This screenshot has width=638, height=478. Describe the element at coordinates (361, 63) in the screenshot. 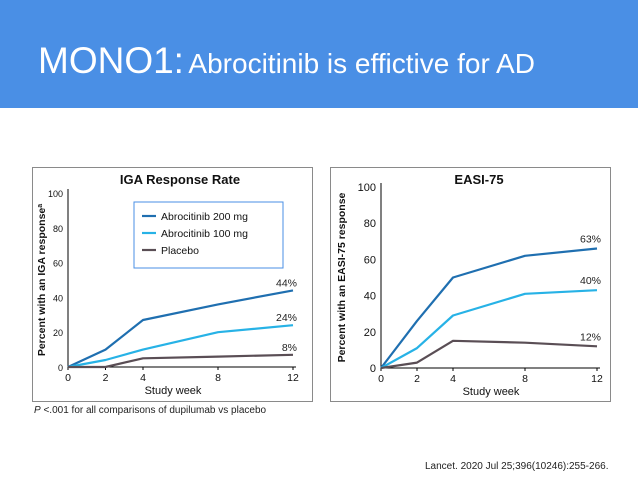

I see `slide-title-rest: Abrocitinib is effictive for AD` at that location.